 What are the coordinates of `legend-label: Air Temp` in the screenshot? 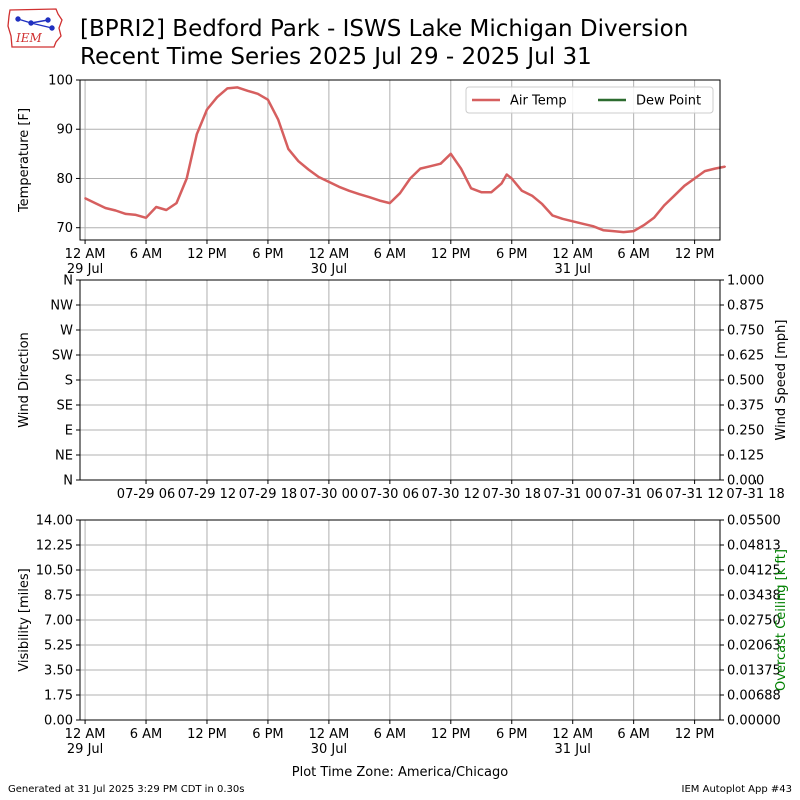 It's located at (538, 101).